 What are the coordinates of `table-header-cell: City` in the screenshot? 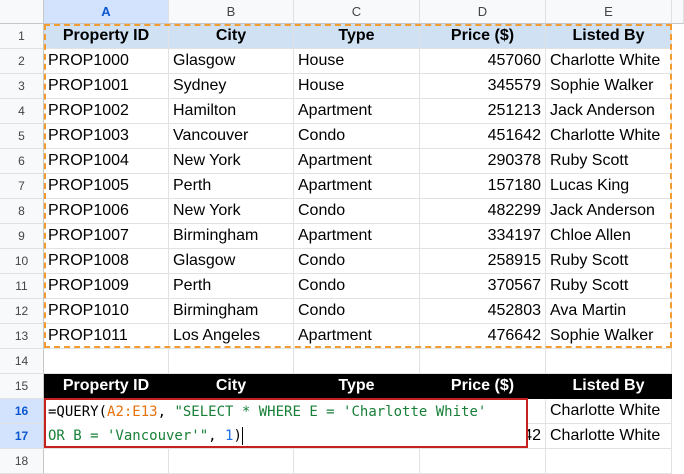 It's located at (231, 36).